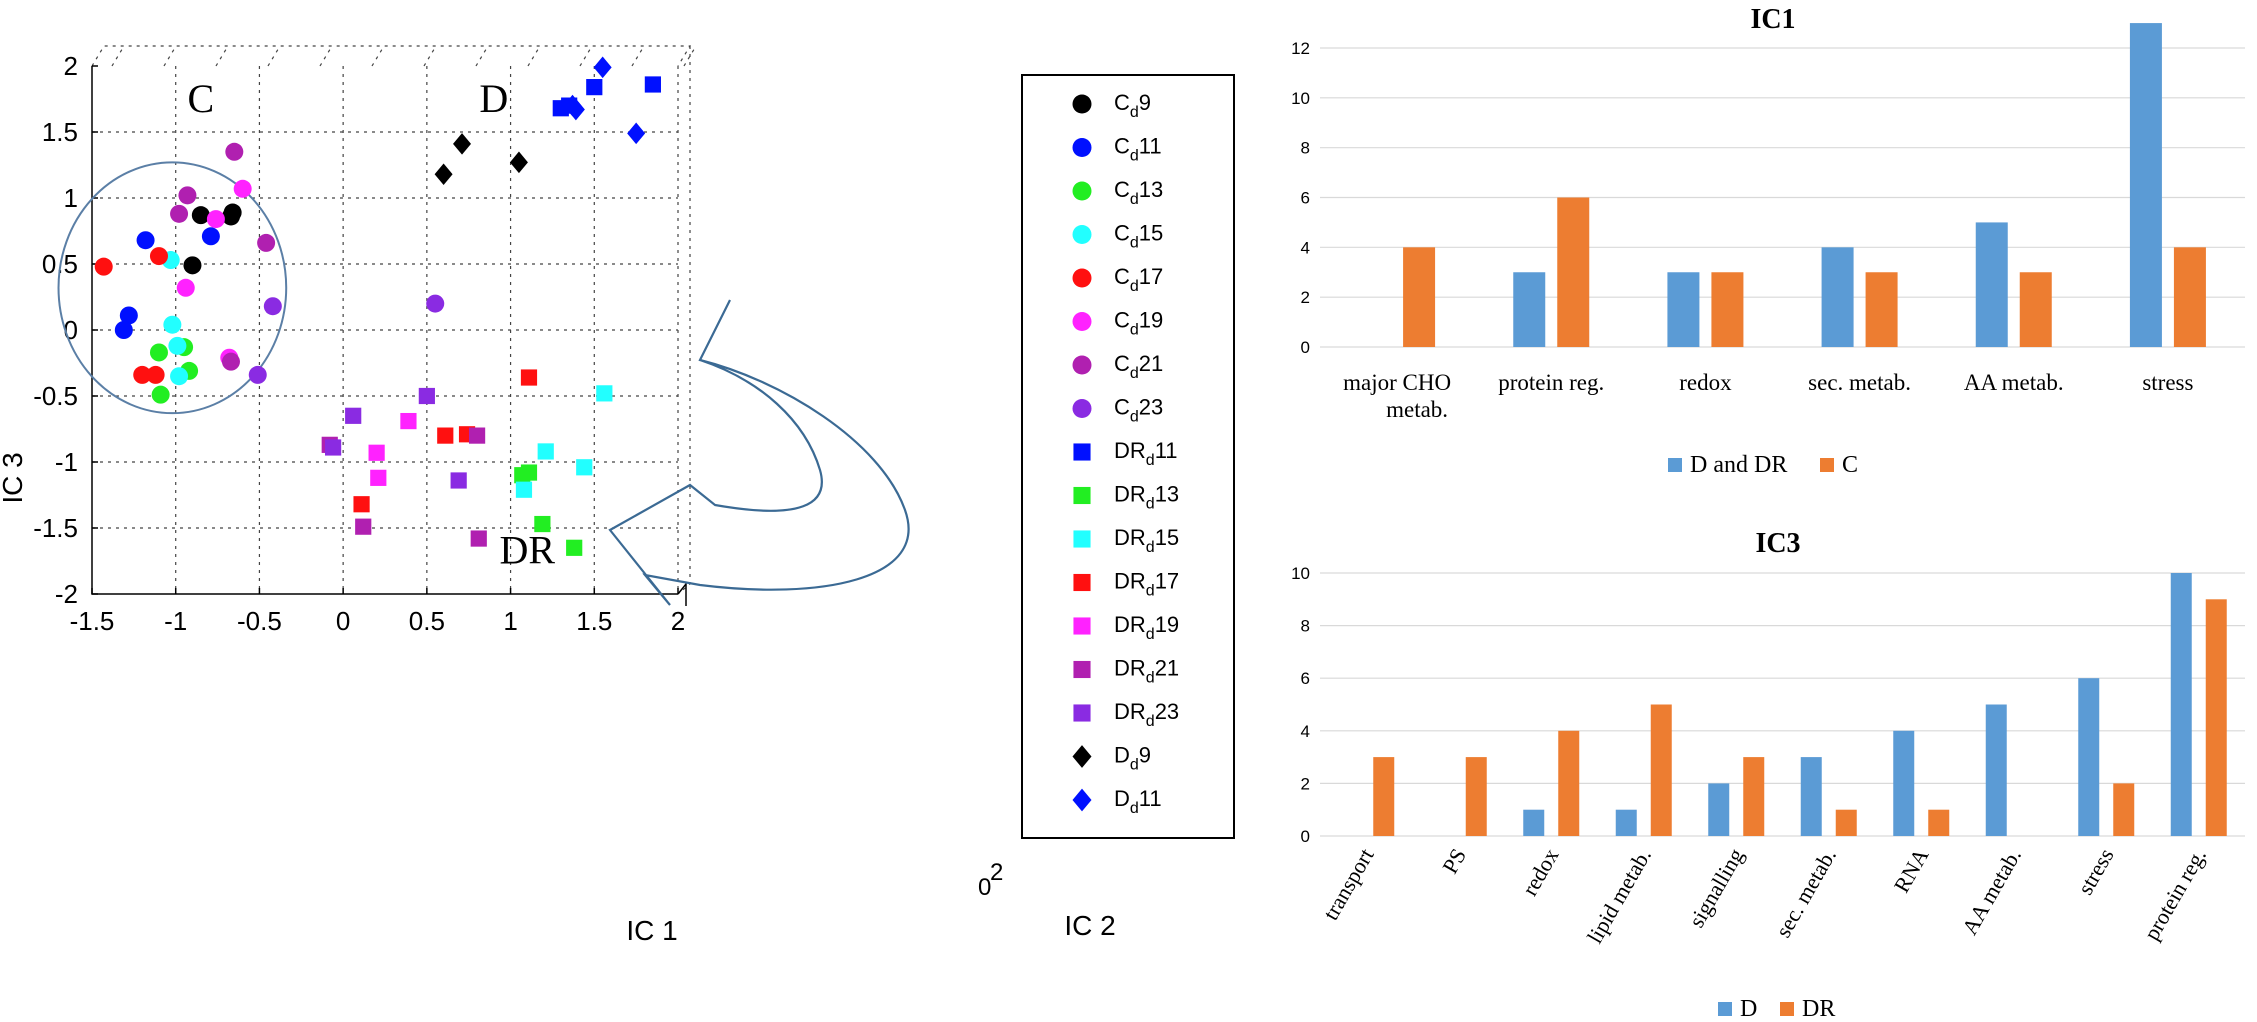 This screenshot has height=1022, width=2257. What do you see at coordinates (371, 324) in the screenshot?
I see `scatter-group-labels: C D DR` at bounding box center [371, 324].